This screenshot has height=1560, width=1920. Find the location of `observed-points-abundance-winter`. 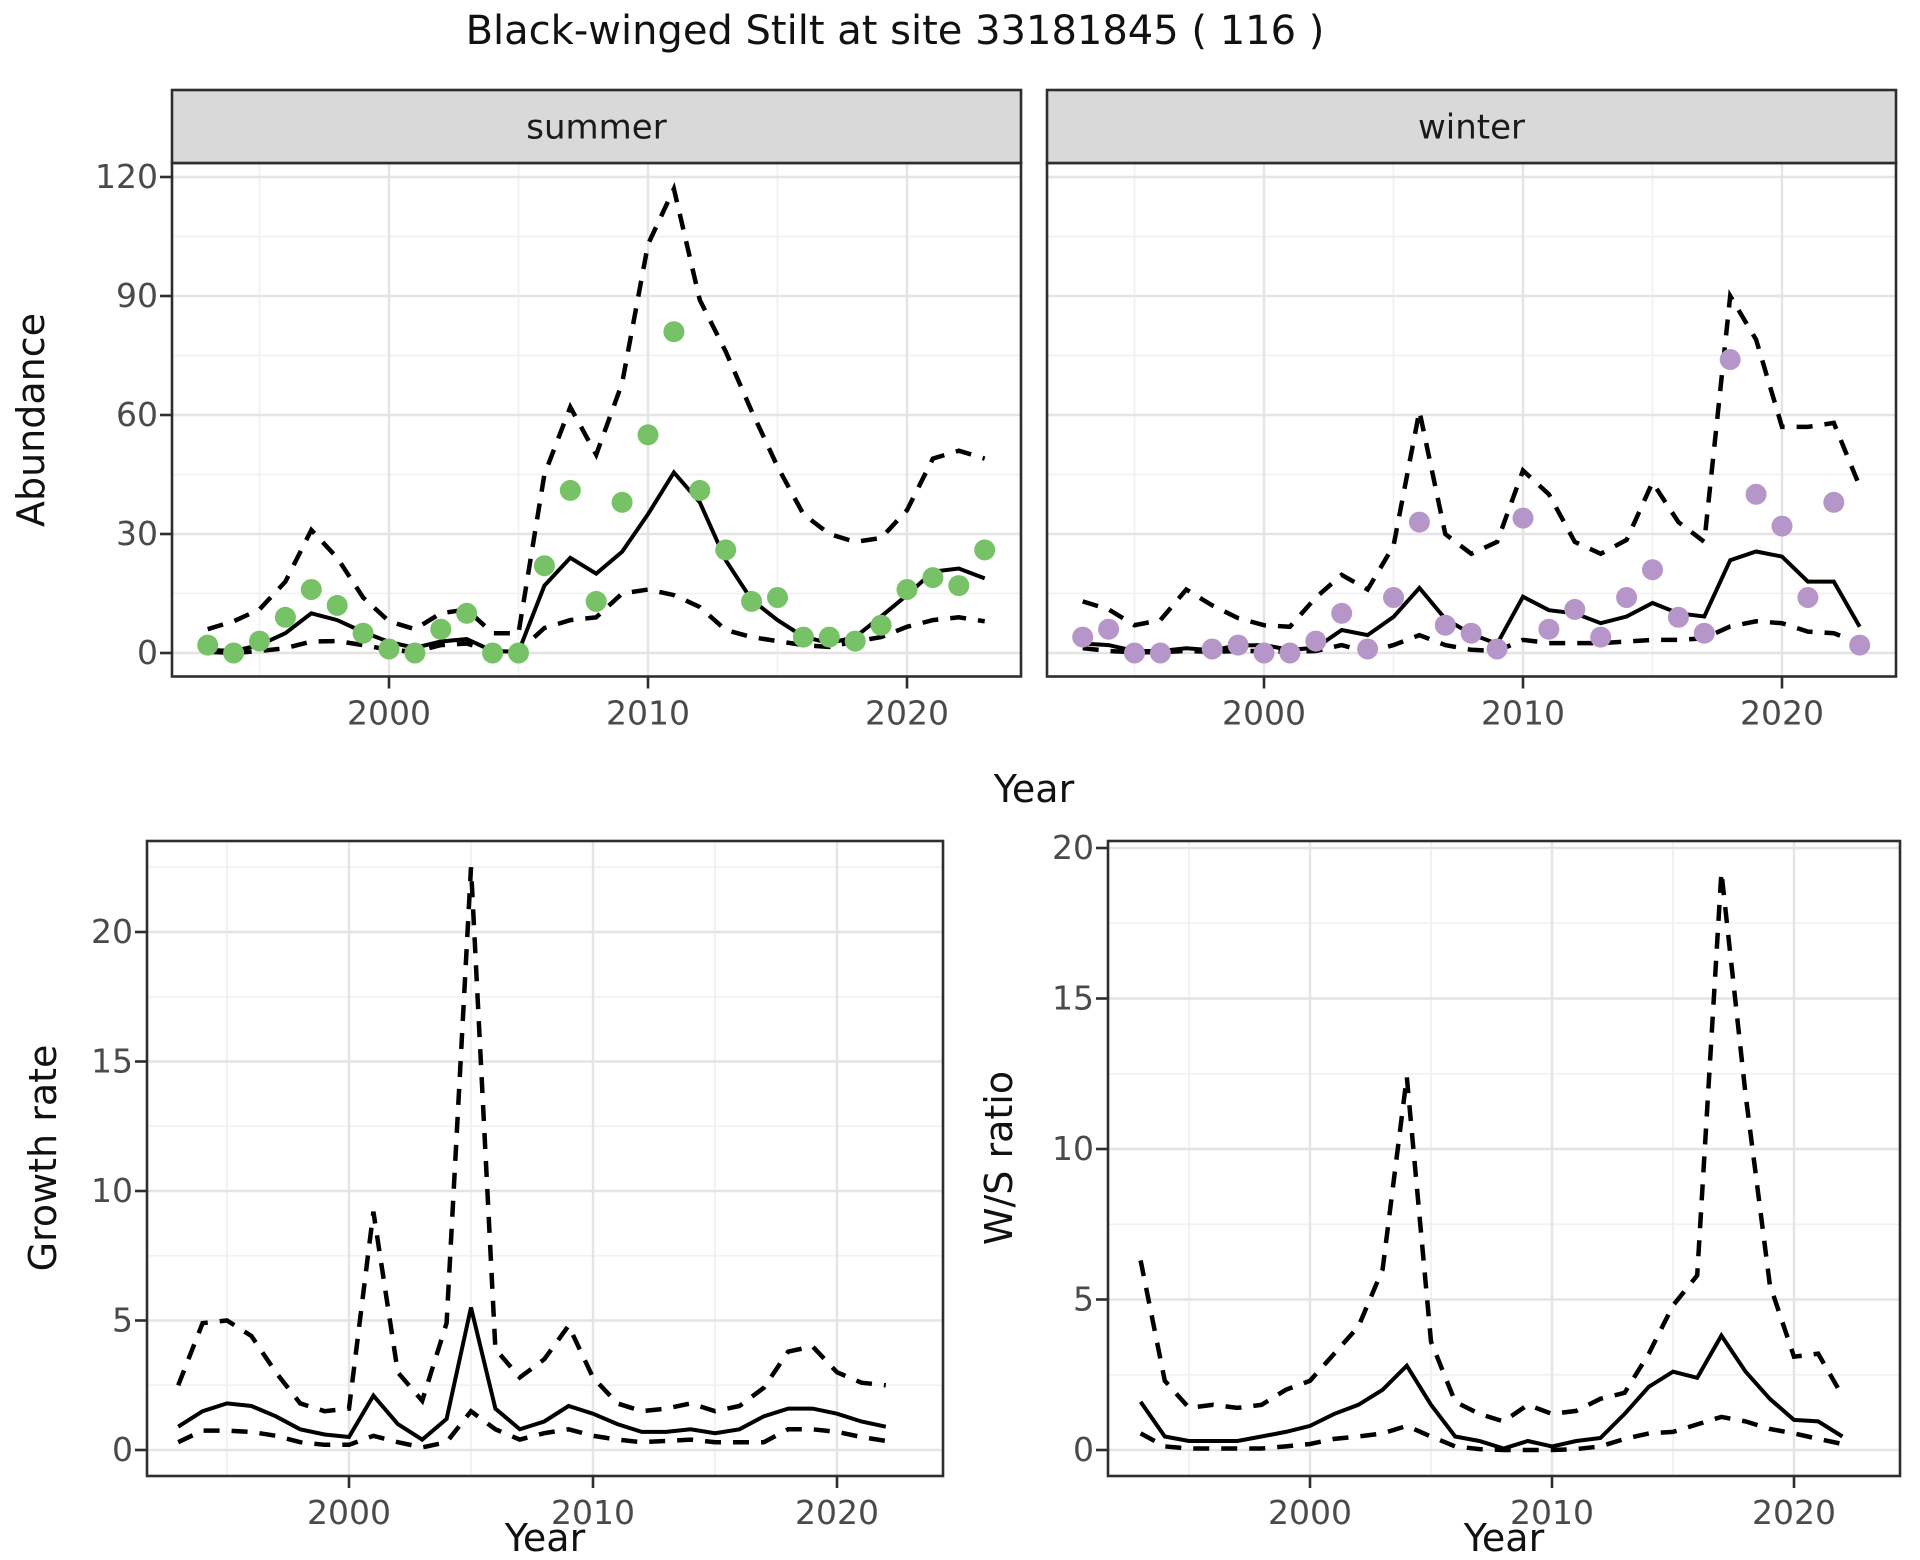

observed-points-abundance-winter is located at coordinates (1471, 506).